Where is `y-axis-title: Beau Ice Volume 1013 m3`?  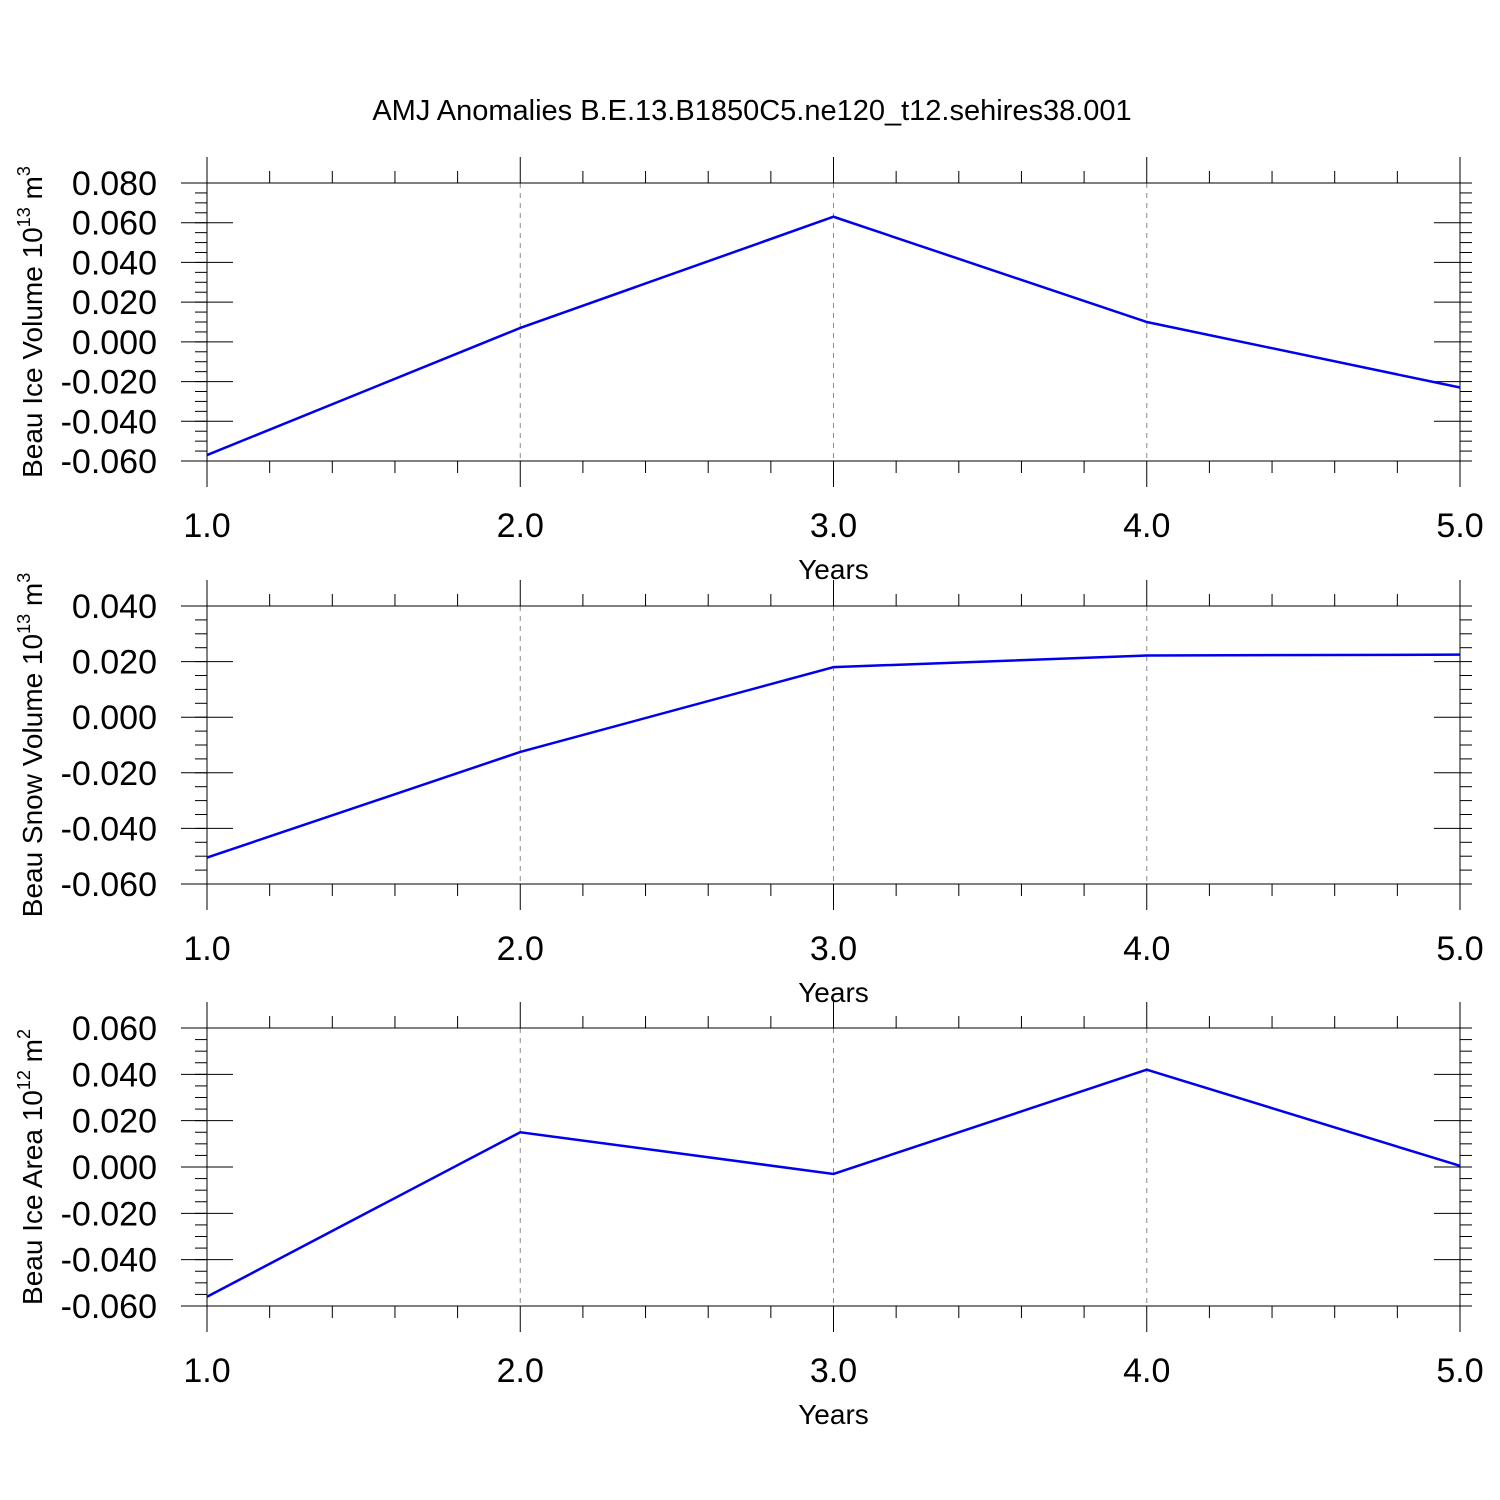 y-axis-title: Beau Ice Volume 1013 m3 is located at coordinates (31, 322).